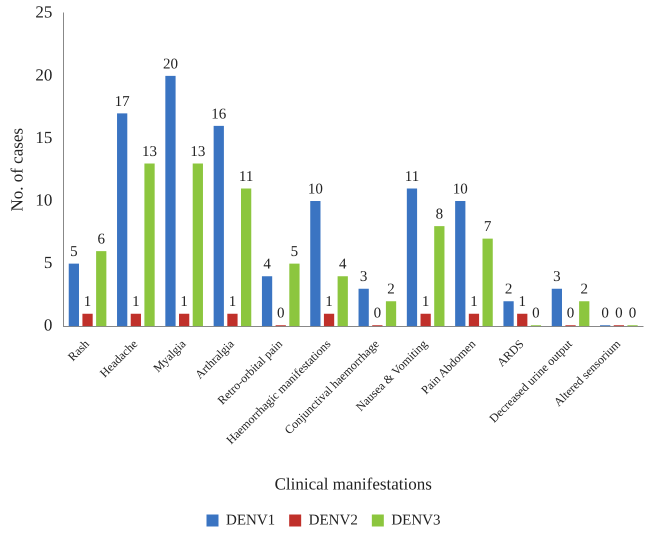  Describe the element at coordinates (101, 240) in the screenshot. I see `data-label: 6` at that location.